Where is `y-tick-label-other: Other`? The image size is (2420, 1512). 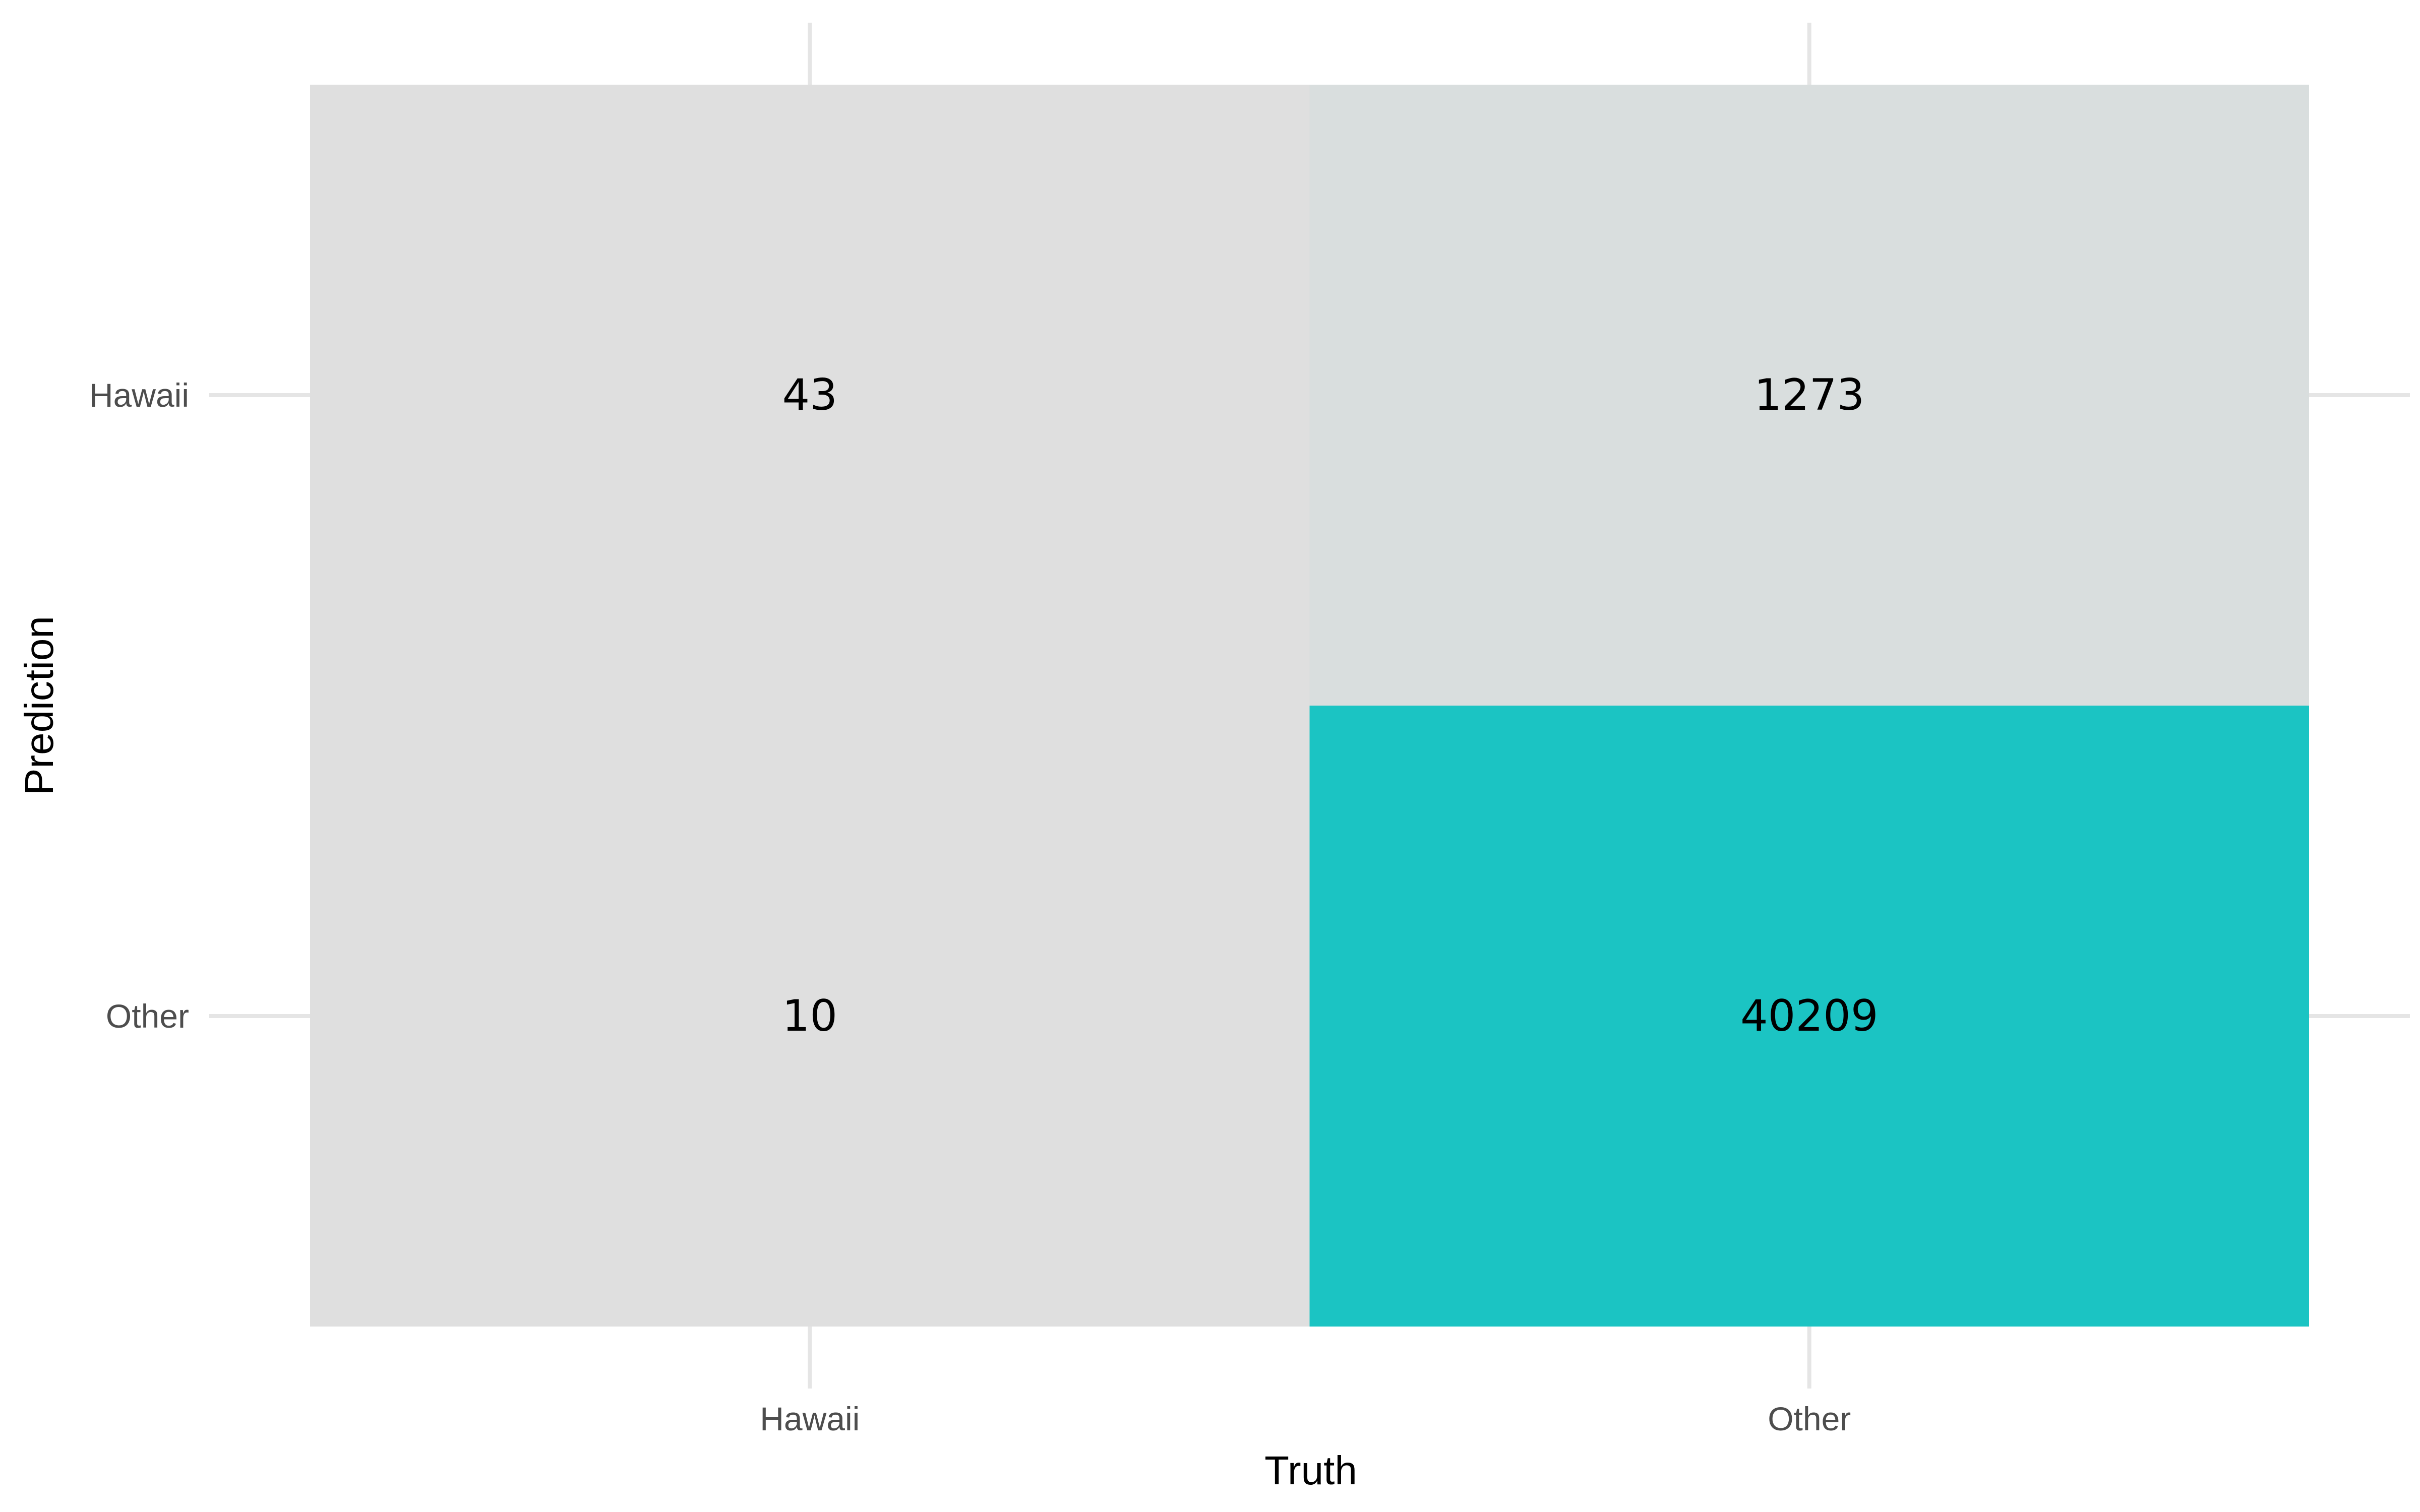
y-tick-label-other: Other is located at coordinates (147, 1016).